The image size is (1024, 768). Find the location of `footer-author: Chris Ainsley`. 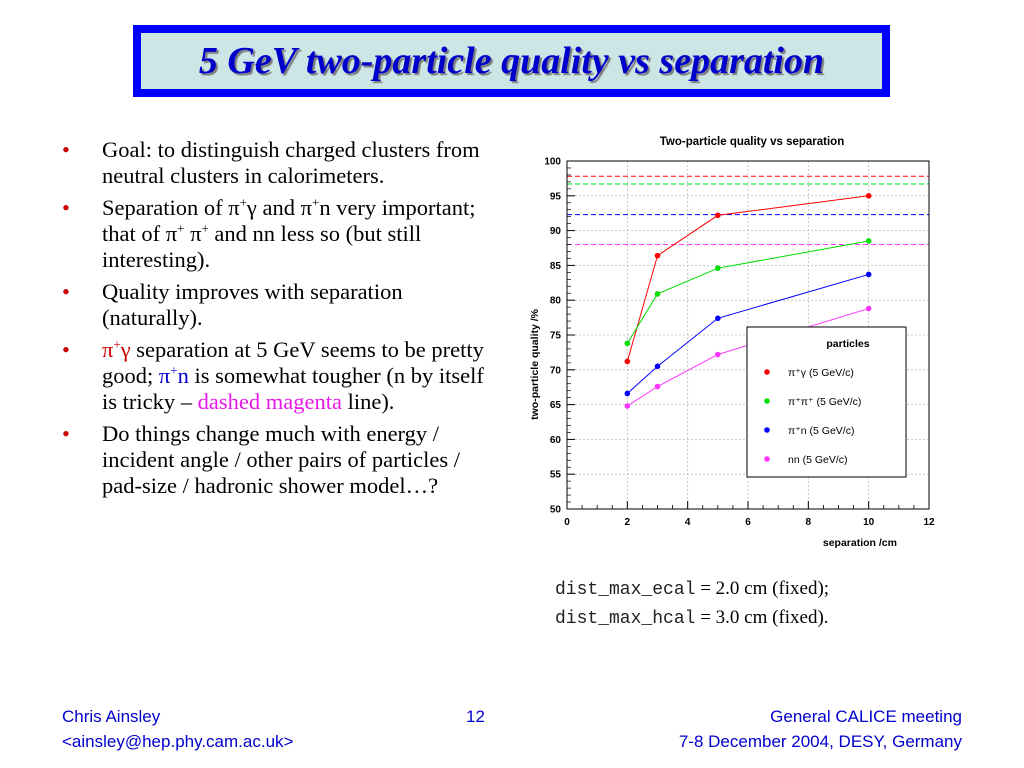

footer-author: Chris Ainsley is located at coordinates (111, 716).